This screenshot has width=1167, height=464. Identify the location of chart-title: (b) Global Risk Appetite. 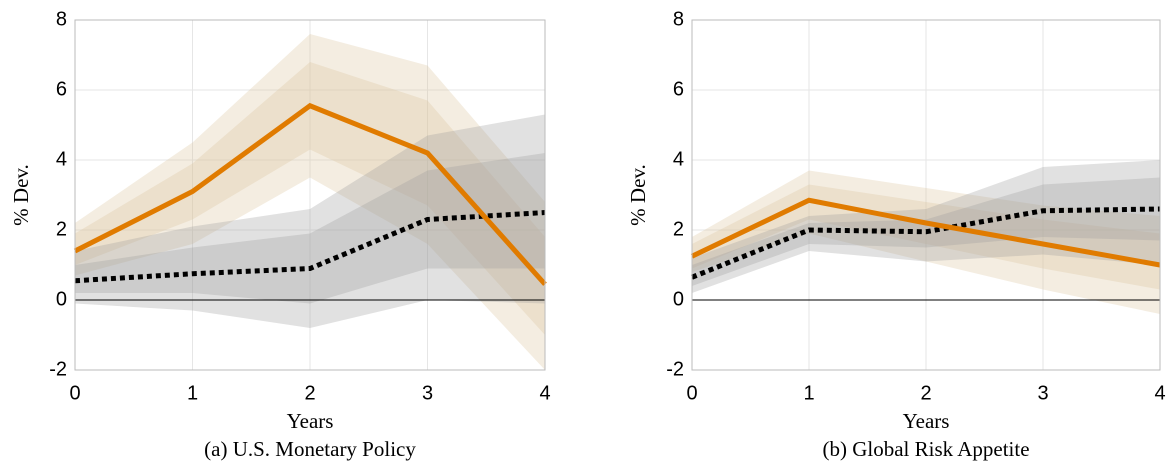
(925, 449).